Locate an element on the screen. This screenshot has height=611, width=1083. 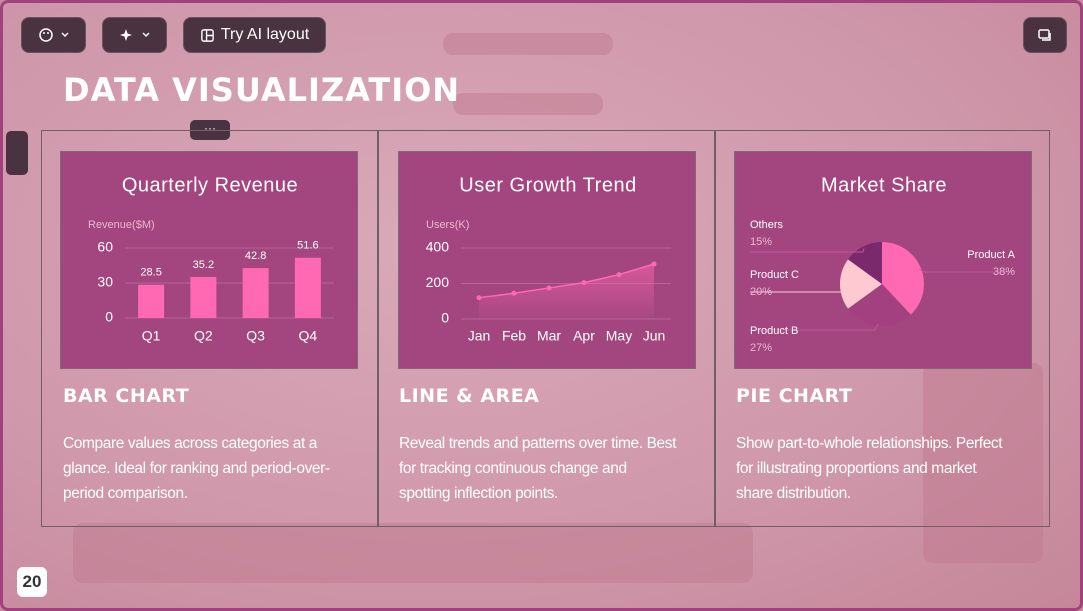
side-handle is located at coordinates (17, 153).